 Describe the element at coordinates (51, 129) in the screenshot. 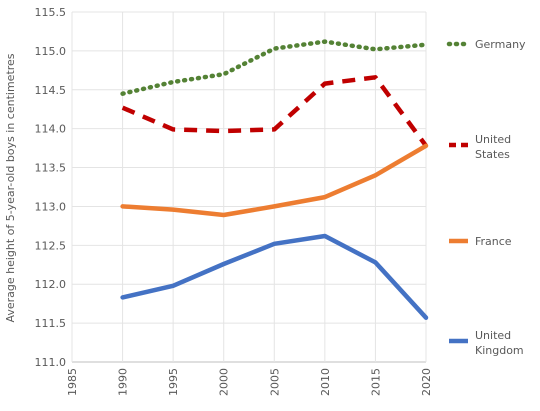

I see `y-tick-label: 114.0` at that location.